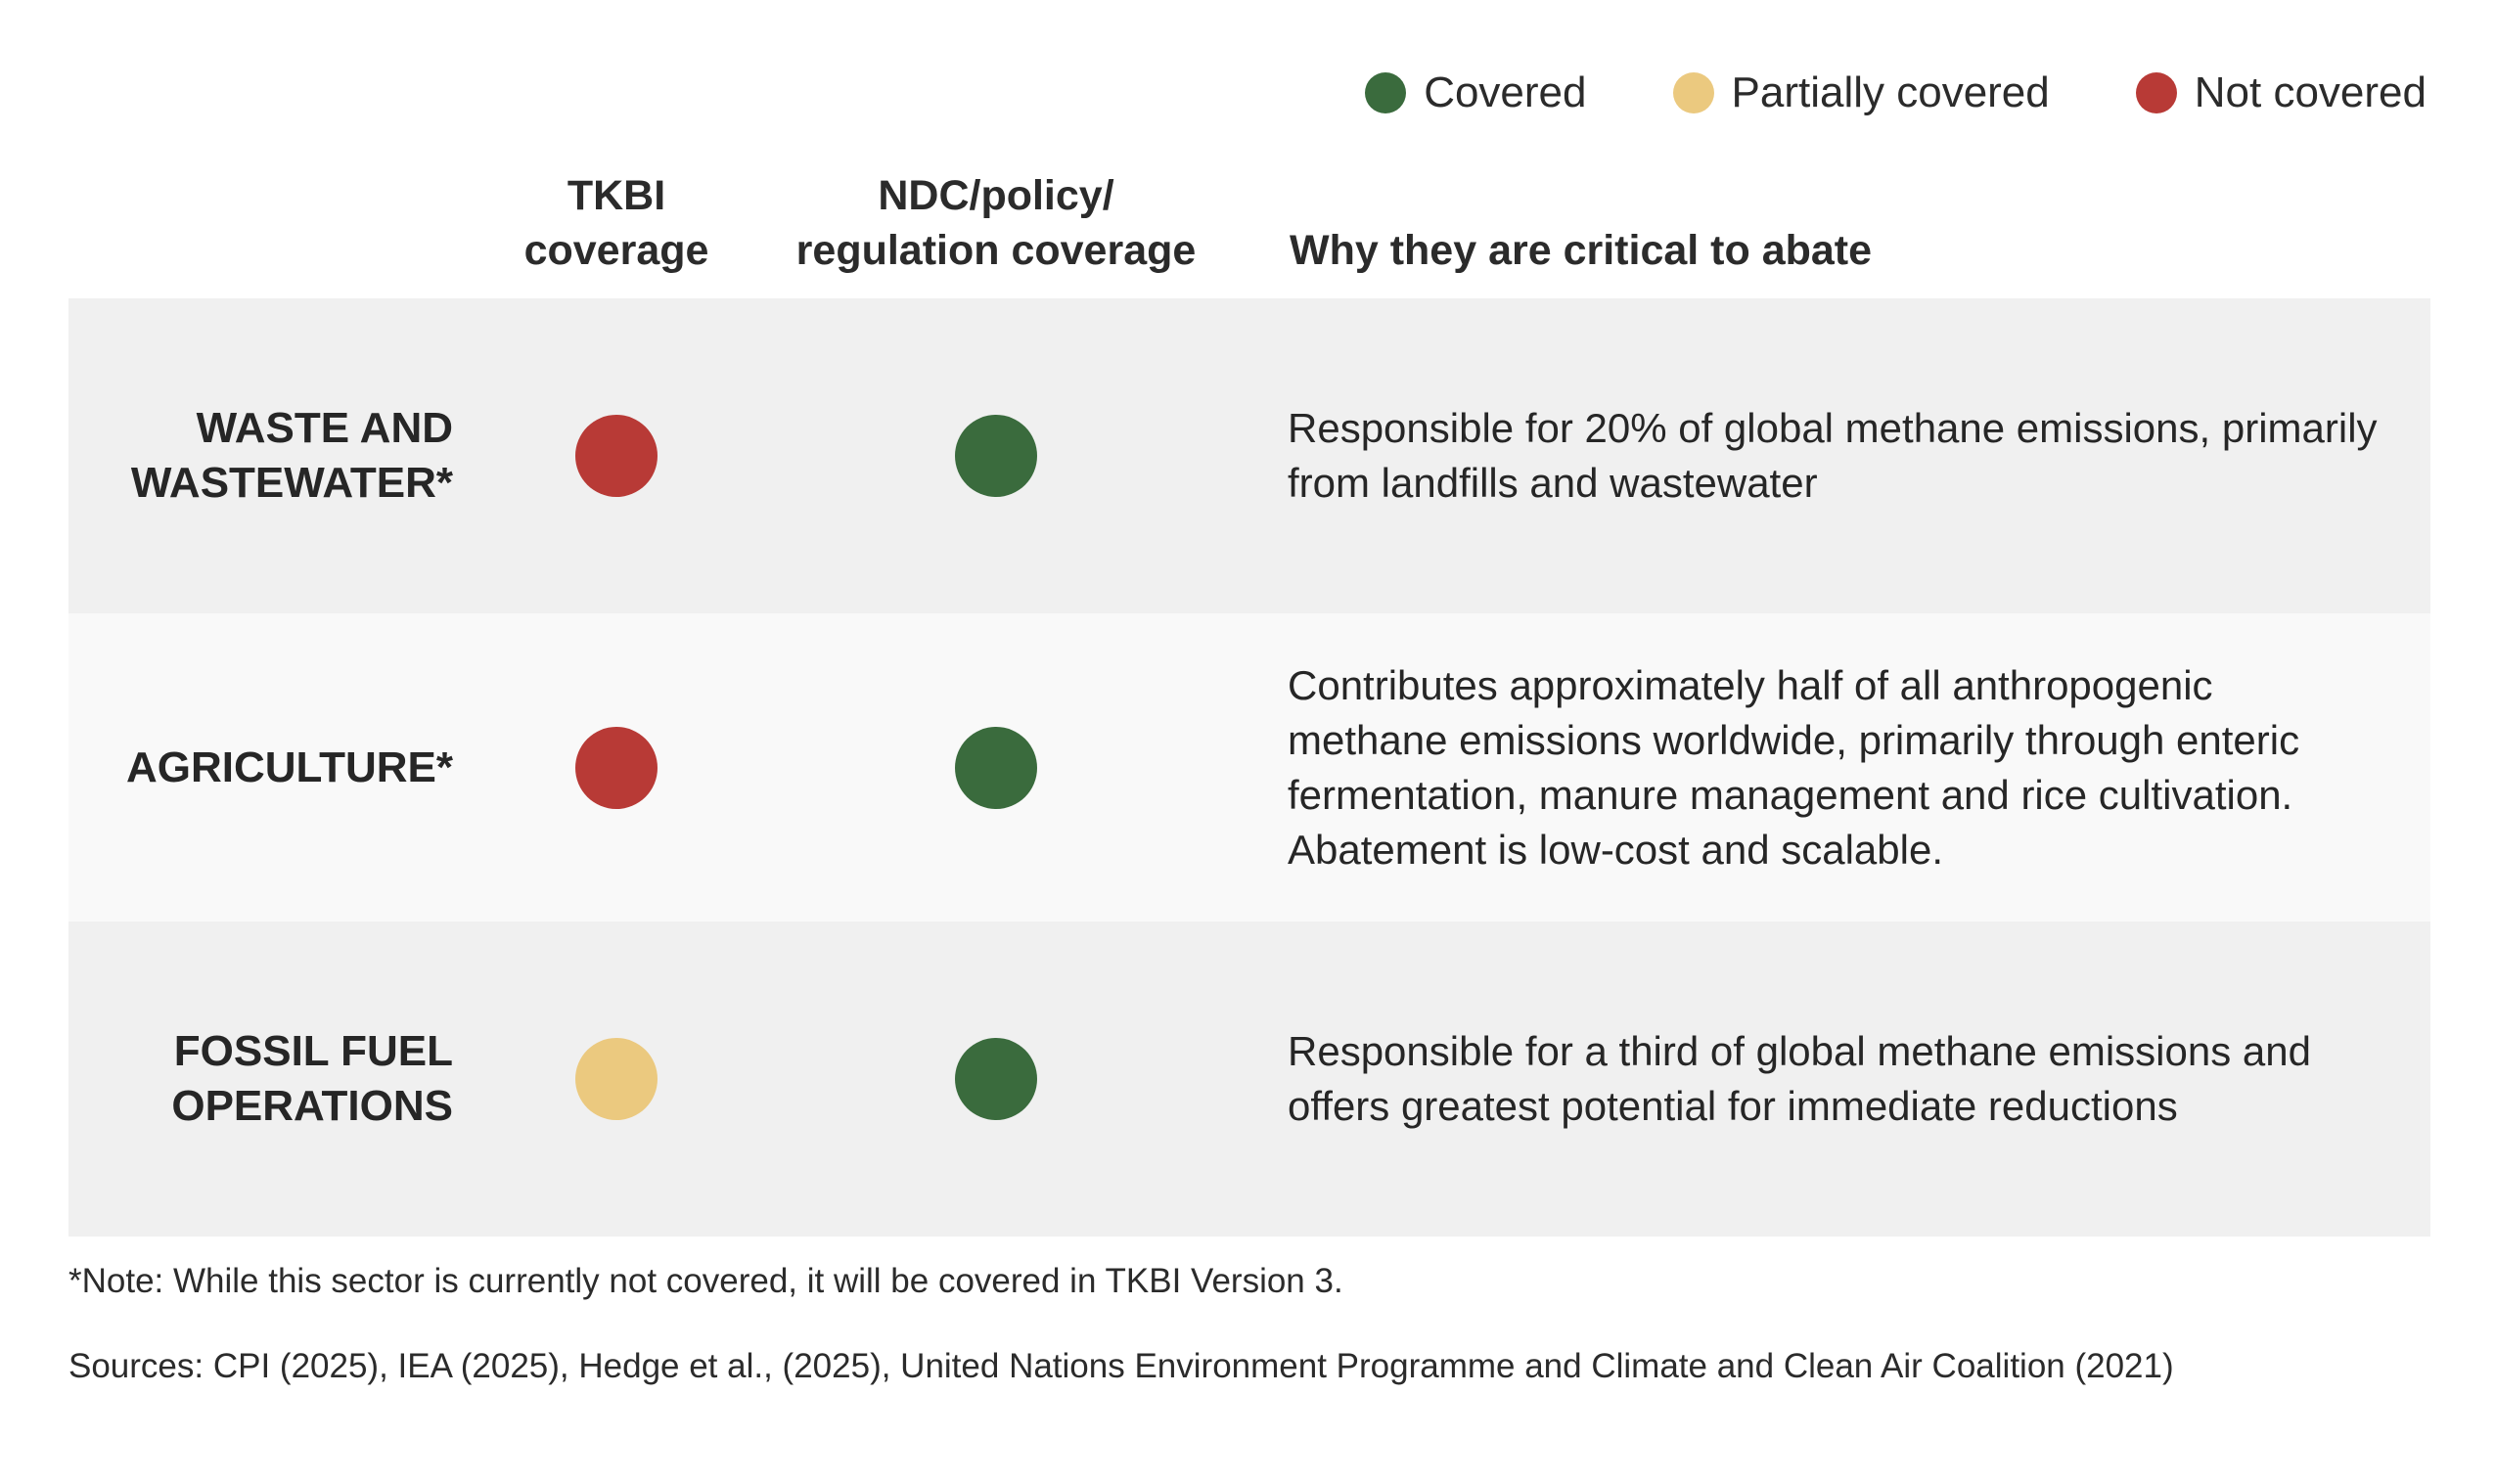 The height and width of the screenshot is (1484, 2495). Describe the element at coordinates (1890, 92) in the screenshot. I see `legend-label-partially-covered: Partially covered` at that location.